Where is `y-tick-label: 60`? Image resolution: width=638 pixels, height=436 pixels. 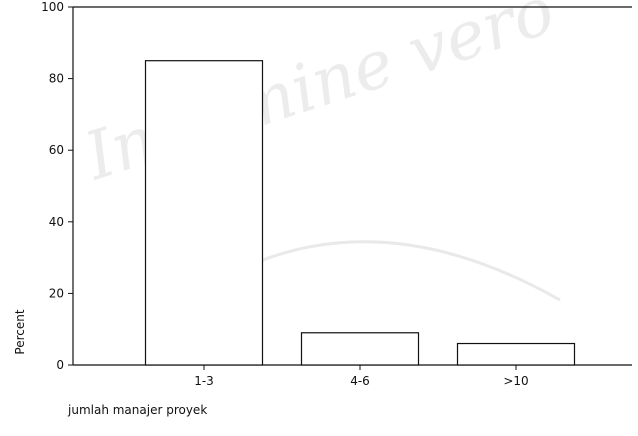 y-tick-label: 60 is located at coordinates (56, 150).